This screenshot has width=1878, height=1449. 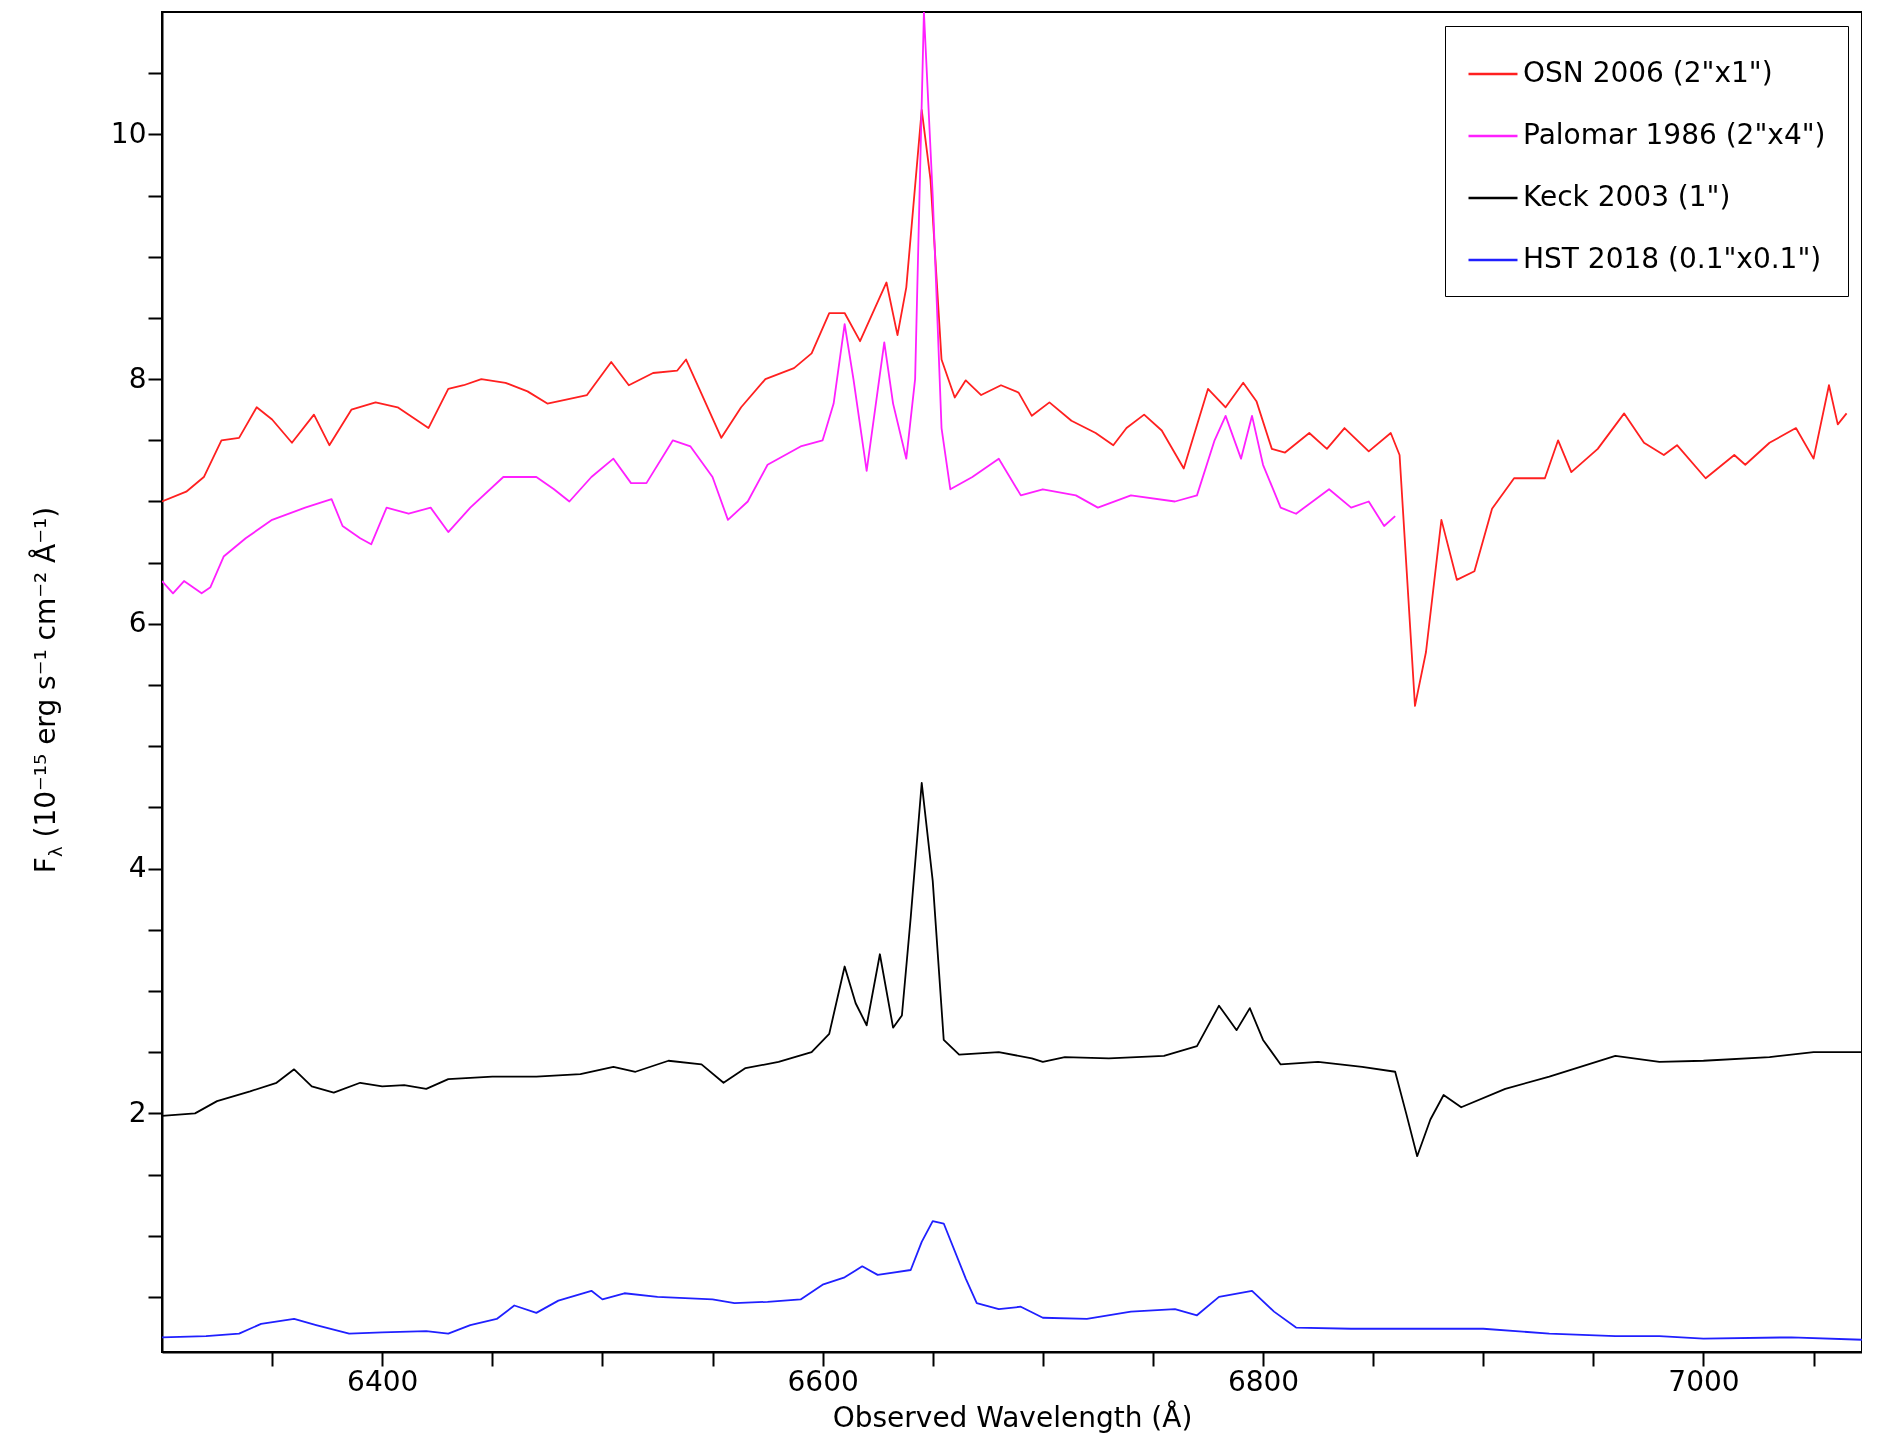 What do you see at coordinates (1674, 134) in the screenshot?
I see `legend-label: Palomar 1986 (2"x4")` at bounding box center [1674, 134].